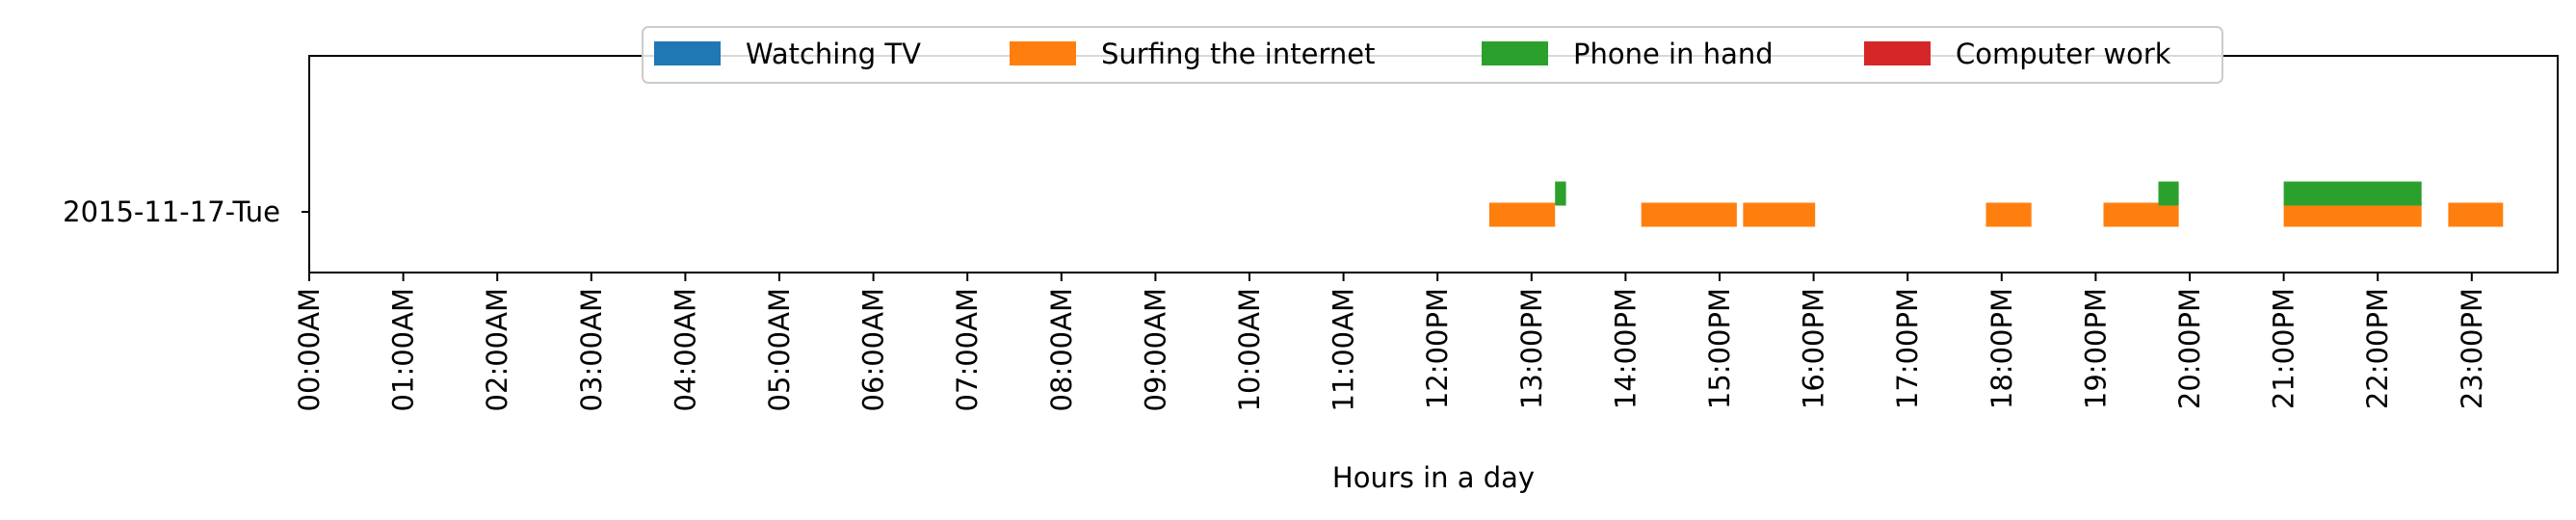  I want to click on legend-swatch-watching-tv, so click(687, 53).